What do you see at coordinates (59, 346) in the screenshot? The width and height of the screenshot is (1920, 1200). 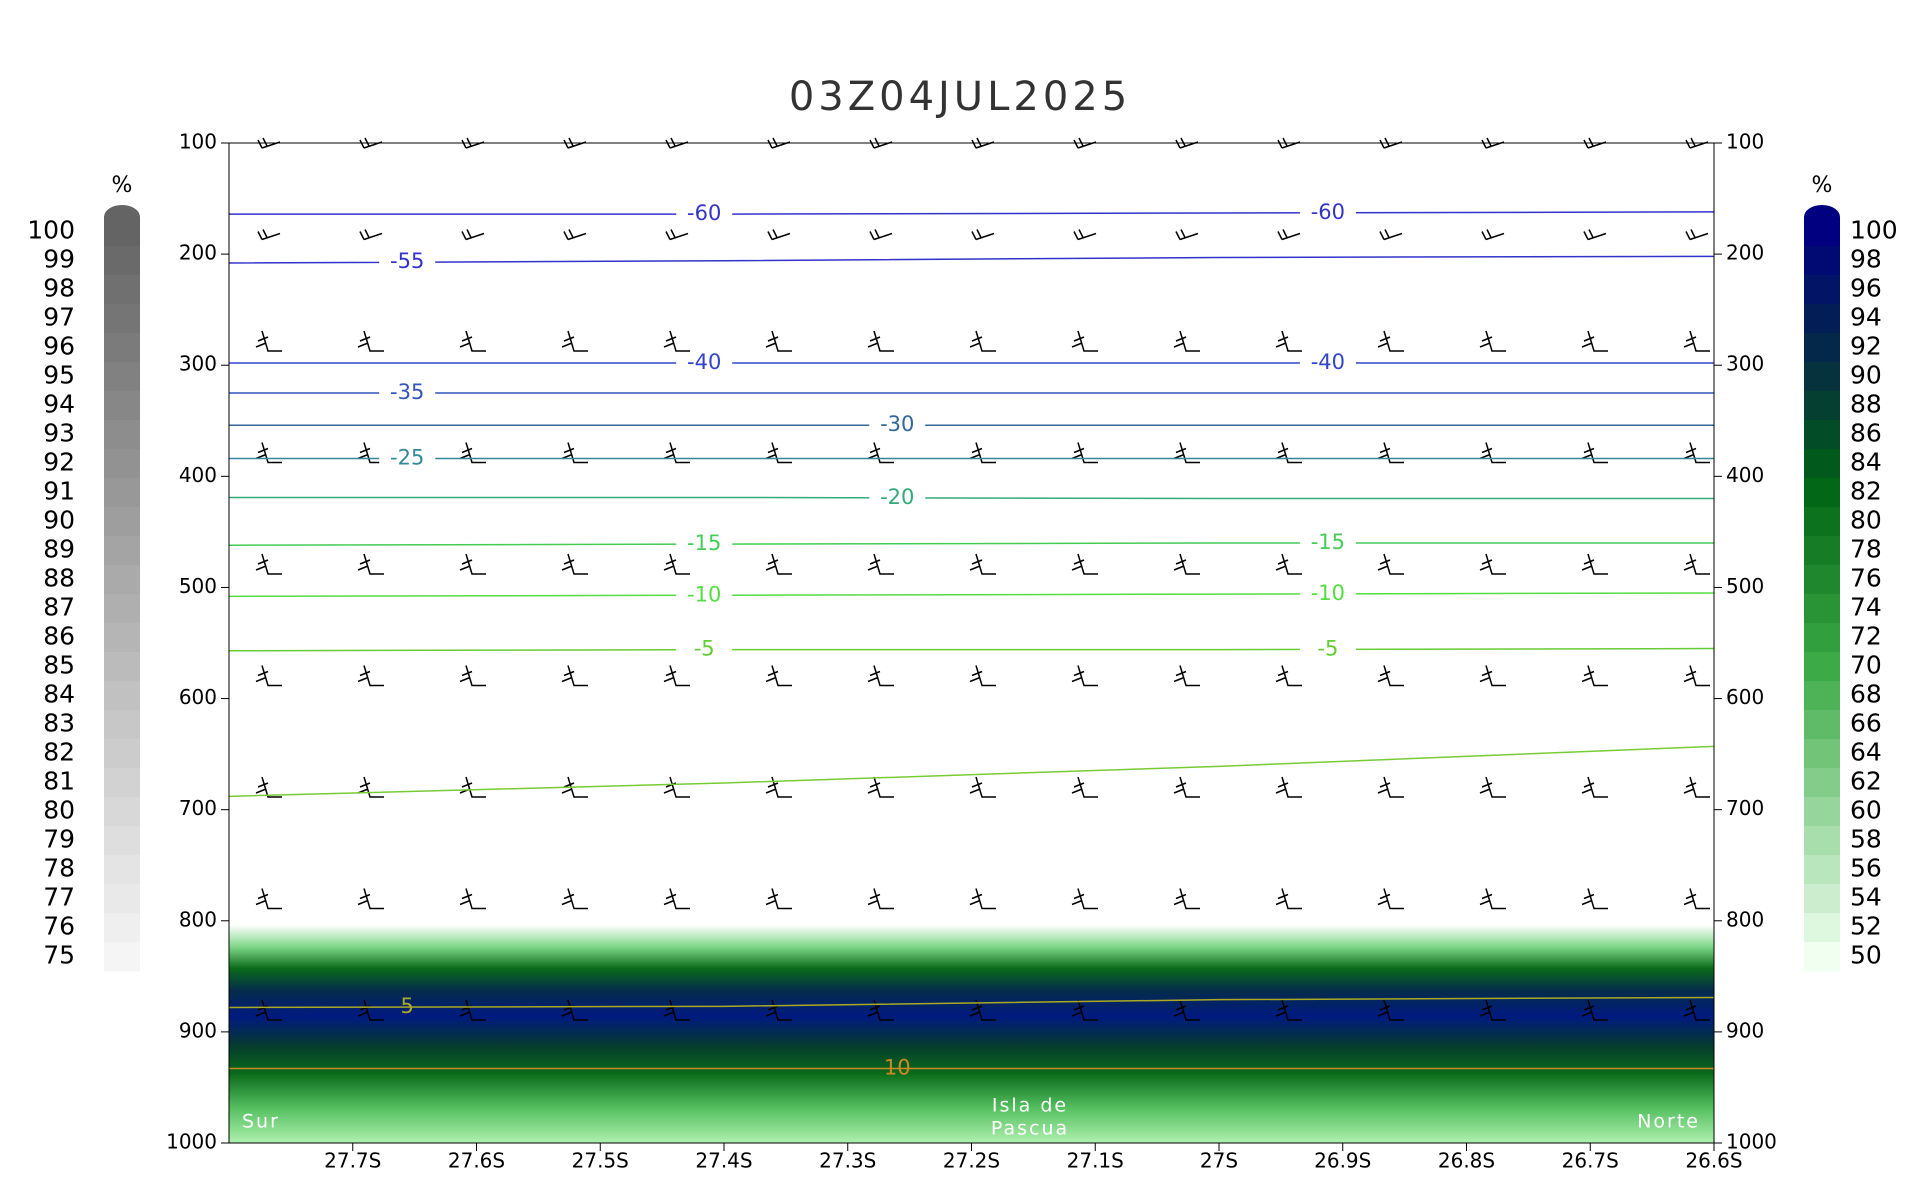 I see `colorbar-label: 96` at bounding box center [59, 346].